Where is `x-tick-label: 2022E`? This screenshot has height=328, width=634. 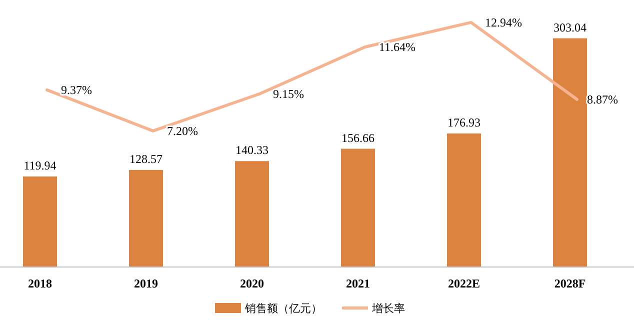
x-tick-label: 2022E is located at coordinates (464, 283).